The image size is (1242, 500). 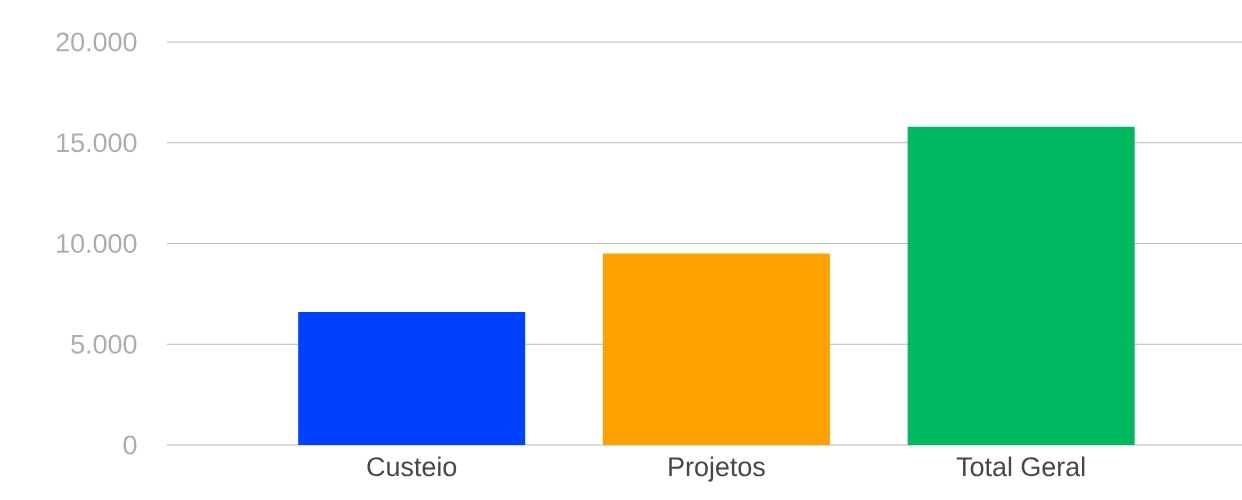 I want to click on x-tick-label: Total Geral, so click(x=1020, y=466).